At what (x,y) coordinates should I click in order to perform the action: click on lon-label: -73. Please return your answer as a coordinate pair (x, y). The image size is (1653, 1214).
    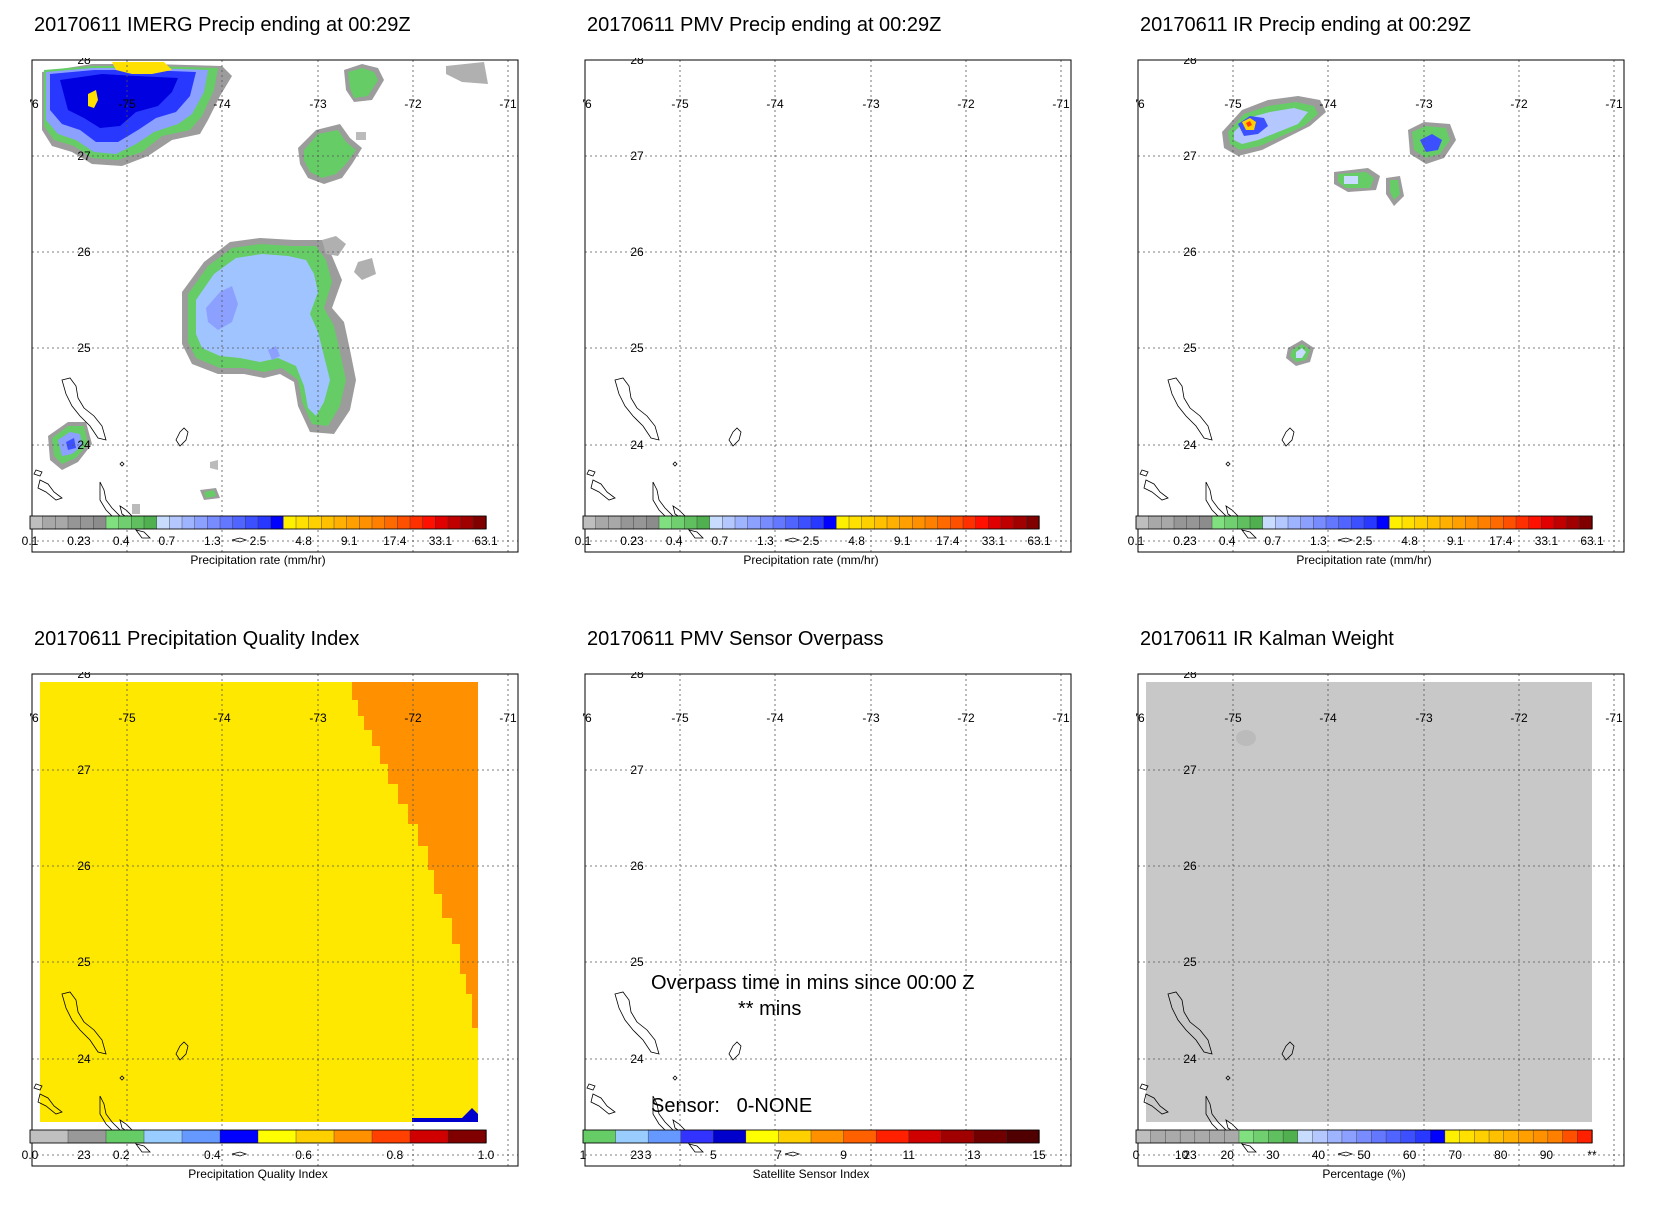
    Looking at the image, I should click on (871, 104).